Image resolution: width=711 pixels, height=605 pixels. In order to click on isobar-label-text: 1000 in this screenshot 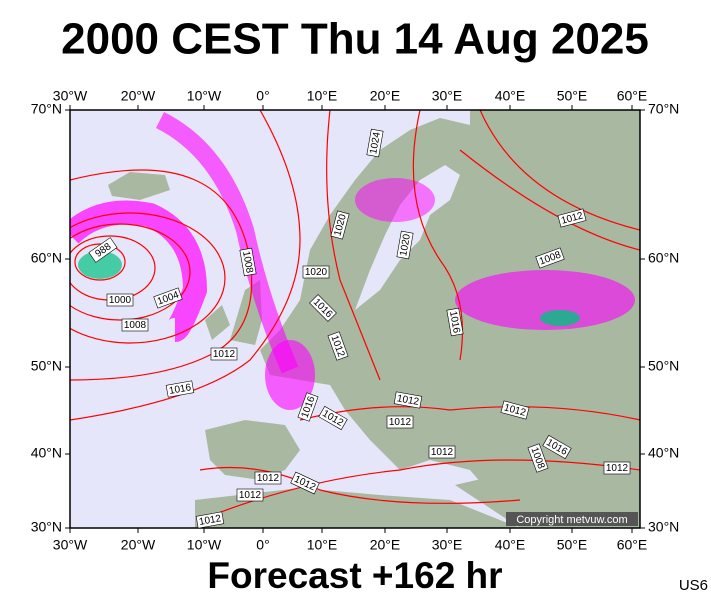, I will do `click(120, 300)`.